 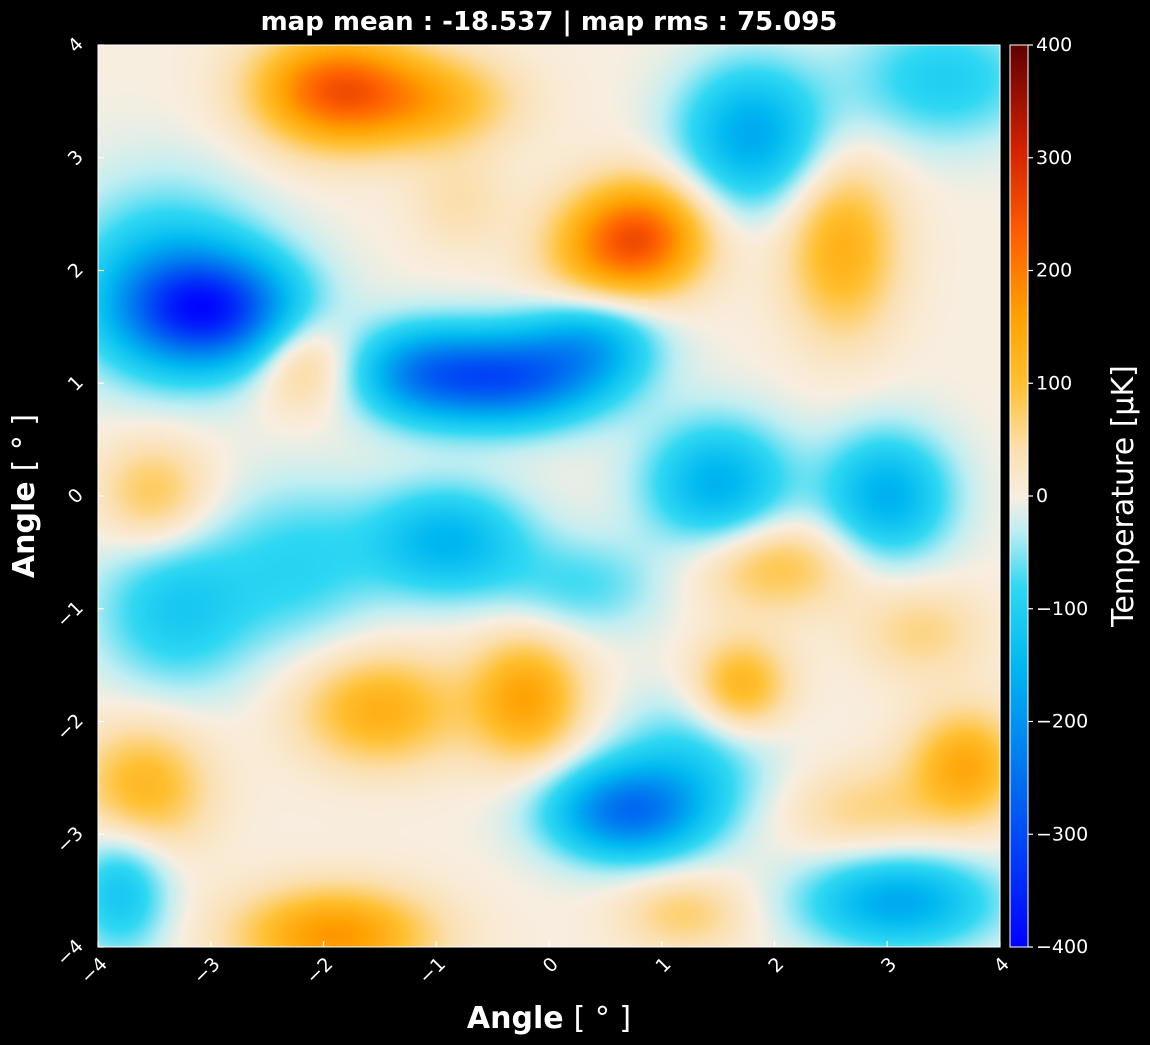 I want to click on y-tick-label: 3, so click(x=76, y=158).